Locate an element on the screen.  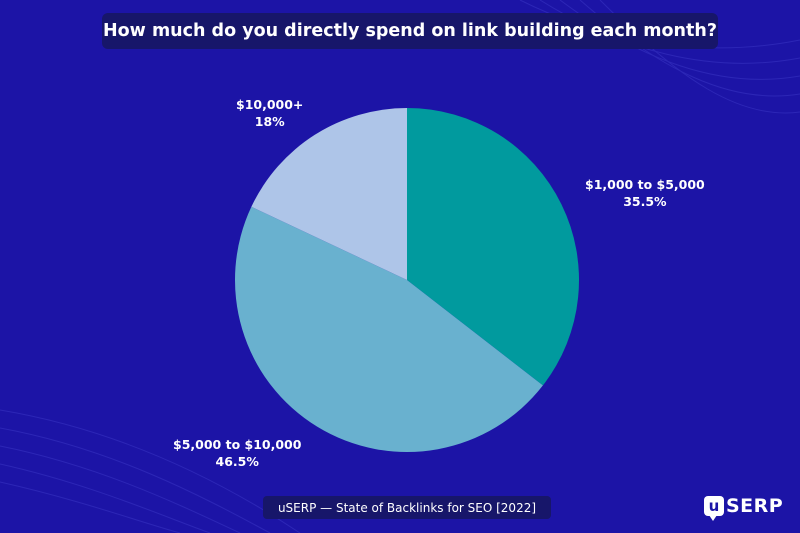
logo-text: SERP is located at coordinates (755, 506).